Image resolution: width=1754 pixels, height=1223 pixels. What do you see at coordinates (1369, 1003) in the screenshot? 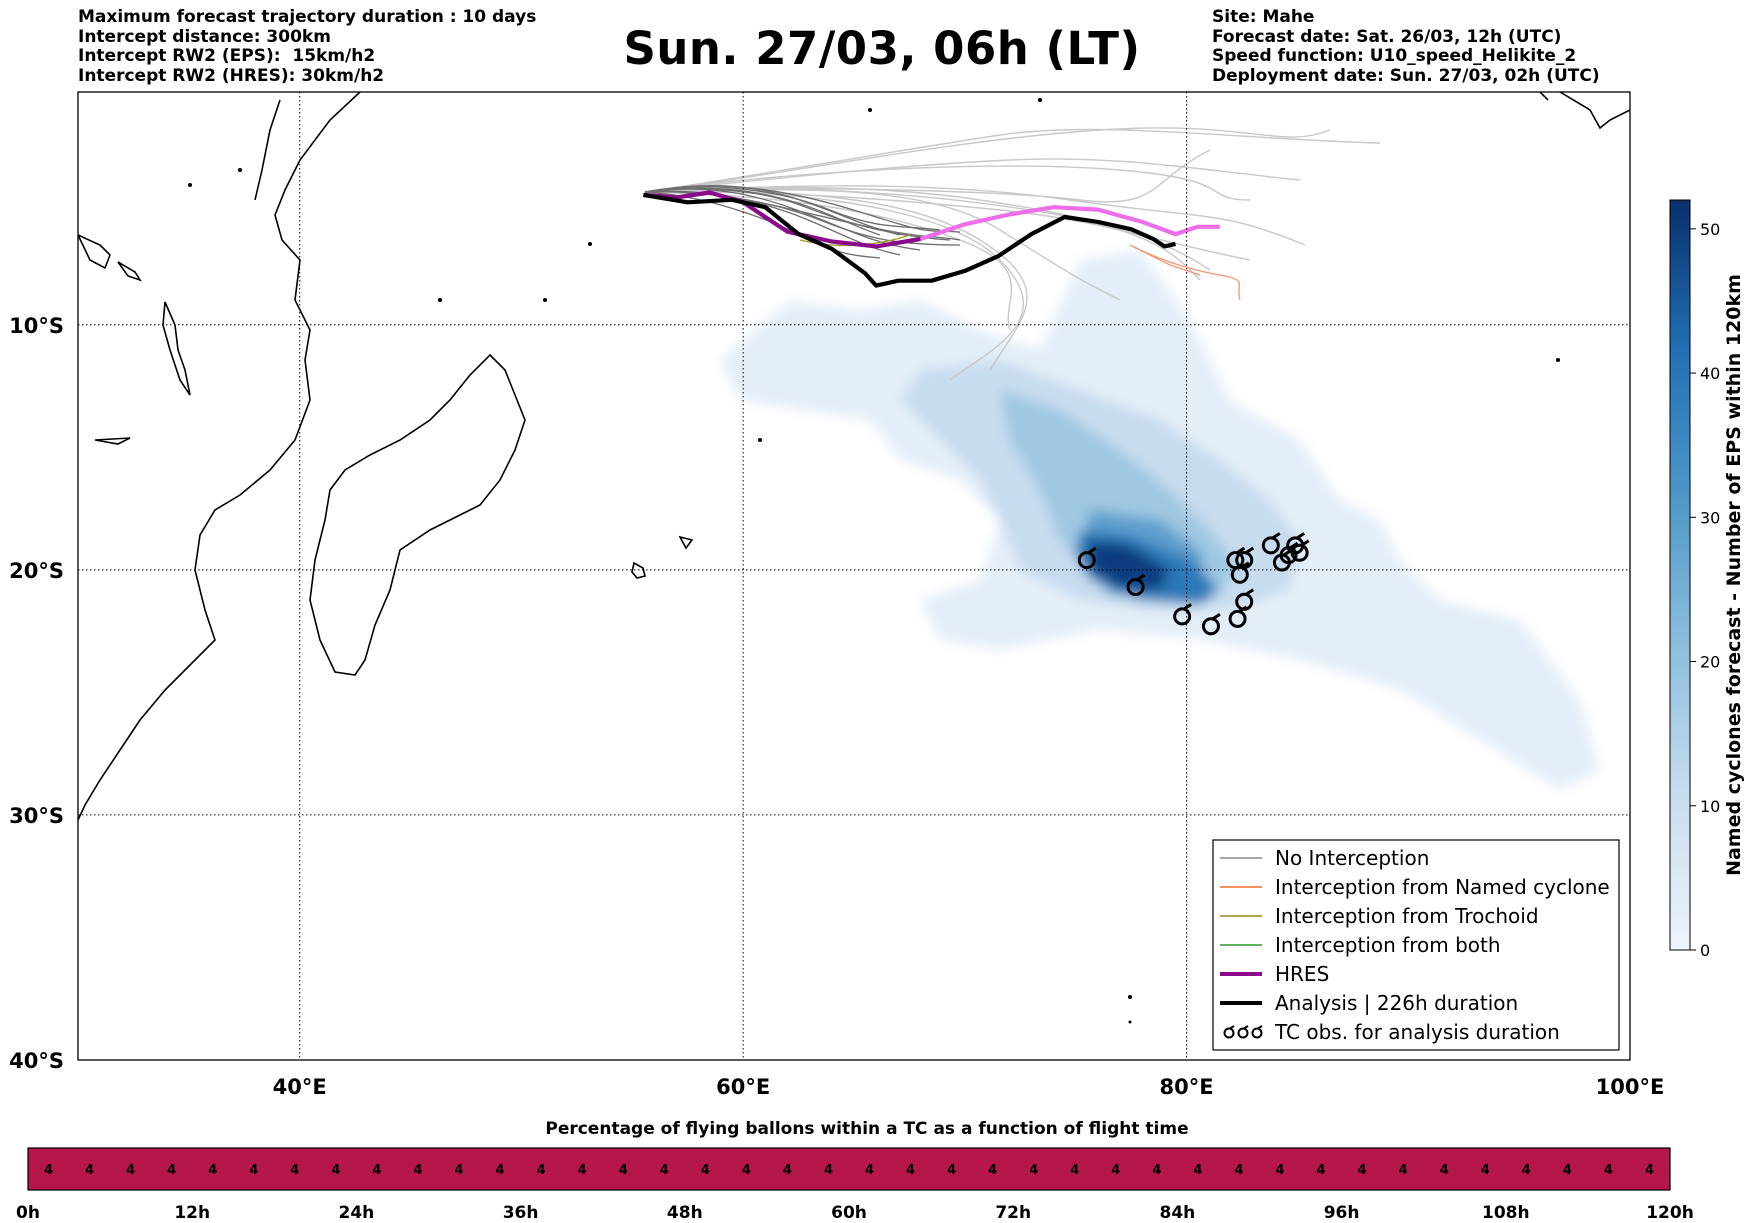
I see `legend-entry: Analysis | 226h duration` at bounding box center [1369, 1003].